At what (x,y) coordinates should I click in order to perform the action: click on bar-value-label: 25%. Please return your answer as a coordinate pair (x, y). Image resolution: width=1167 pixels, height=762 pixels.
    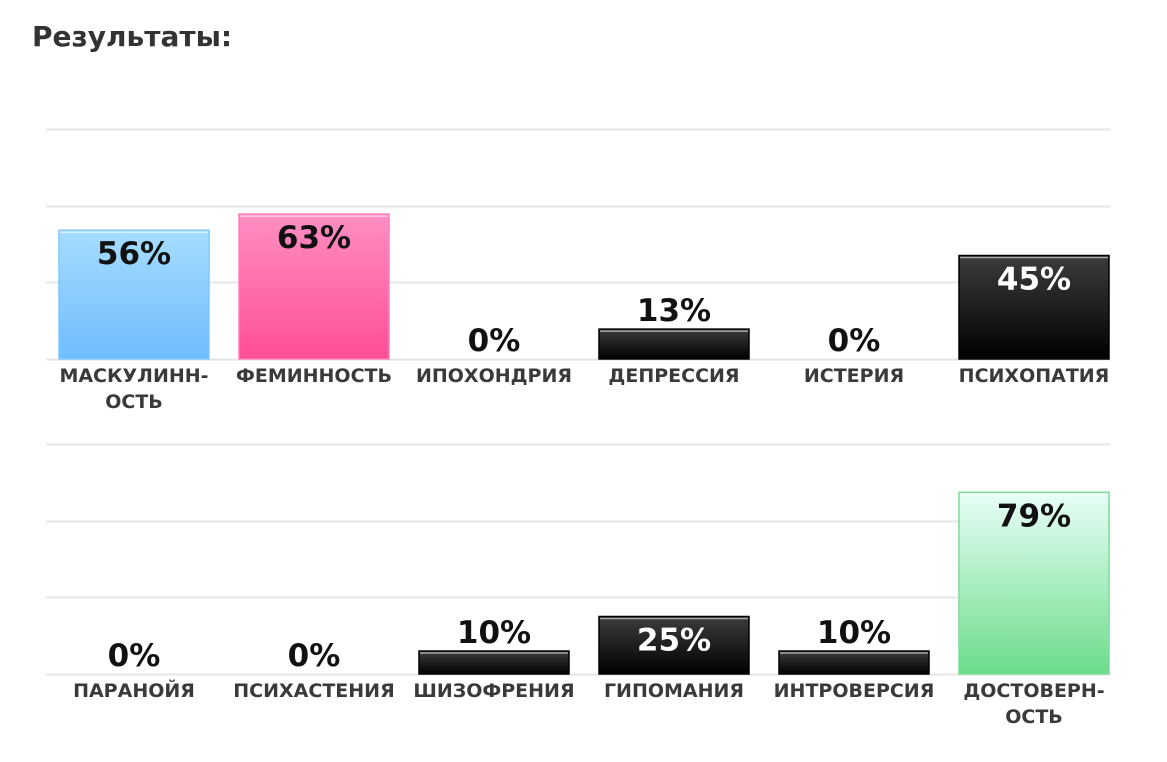
    Looking at the image, I should click on (674, 641).